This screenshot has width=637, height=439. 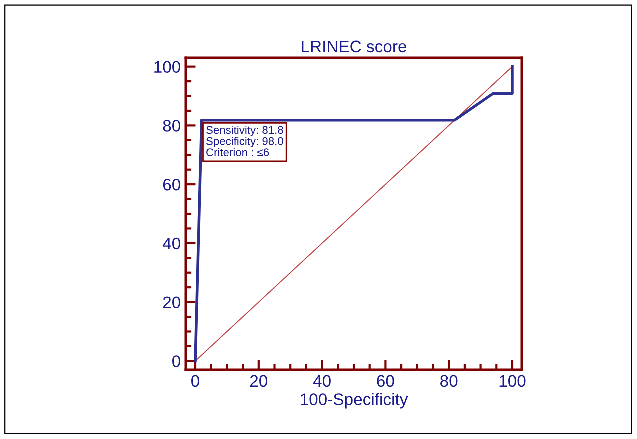 What do you see at coordinates (245, 141) in the screenshot?
I see `annotation: Sensitivity: 81.8 Specificity: 98.0 Criterion : ≤6` at bounding box center [245, 141].